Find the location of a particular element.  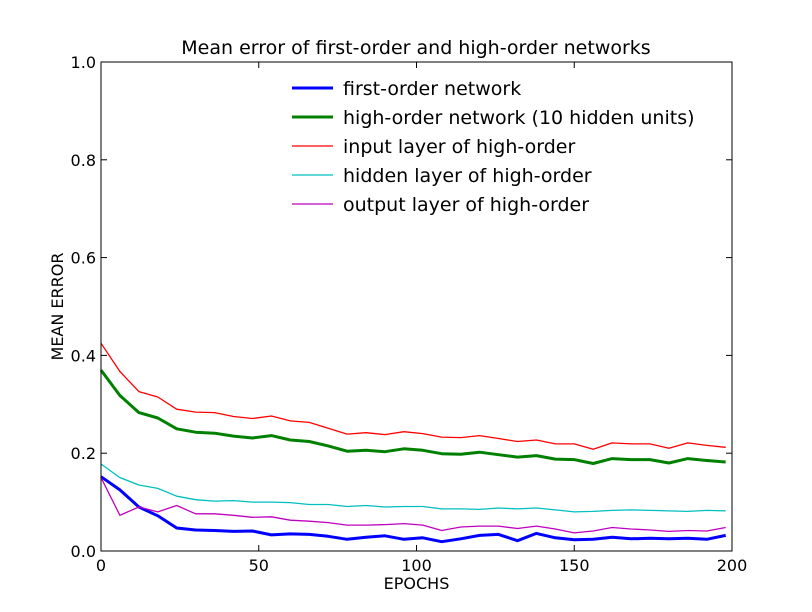

x-tick-label: 50 is located at coordinates (259, 565).